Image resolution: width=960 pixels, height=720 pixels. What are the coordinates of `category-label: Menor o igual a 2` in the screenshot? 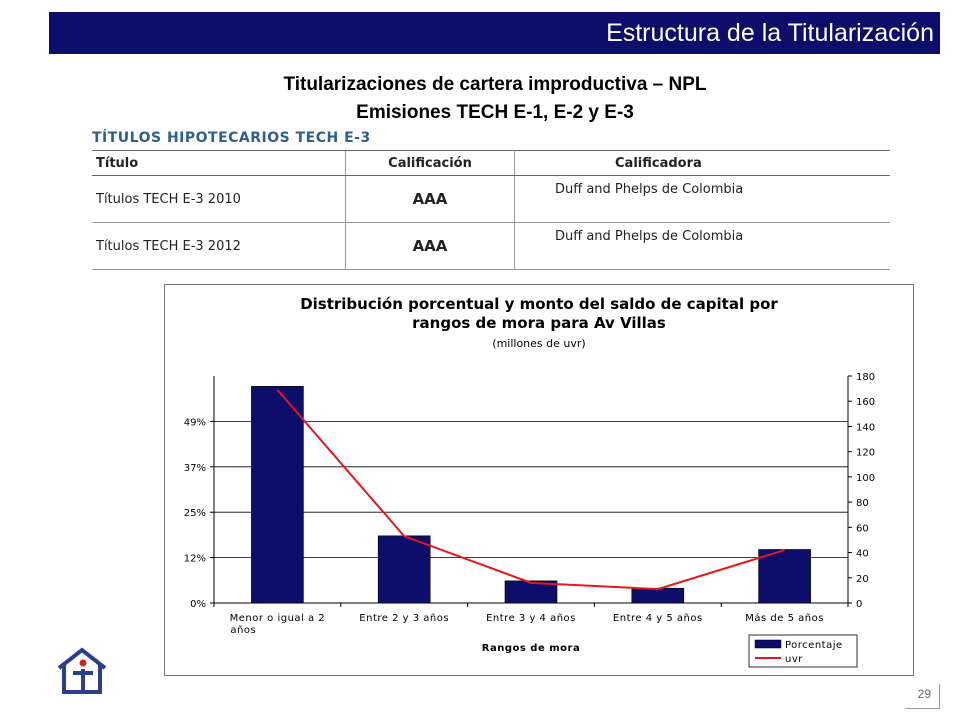 It's located at (278, 618).